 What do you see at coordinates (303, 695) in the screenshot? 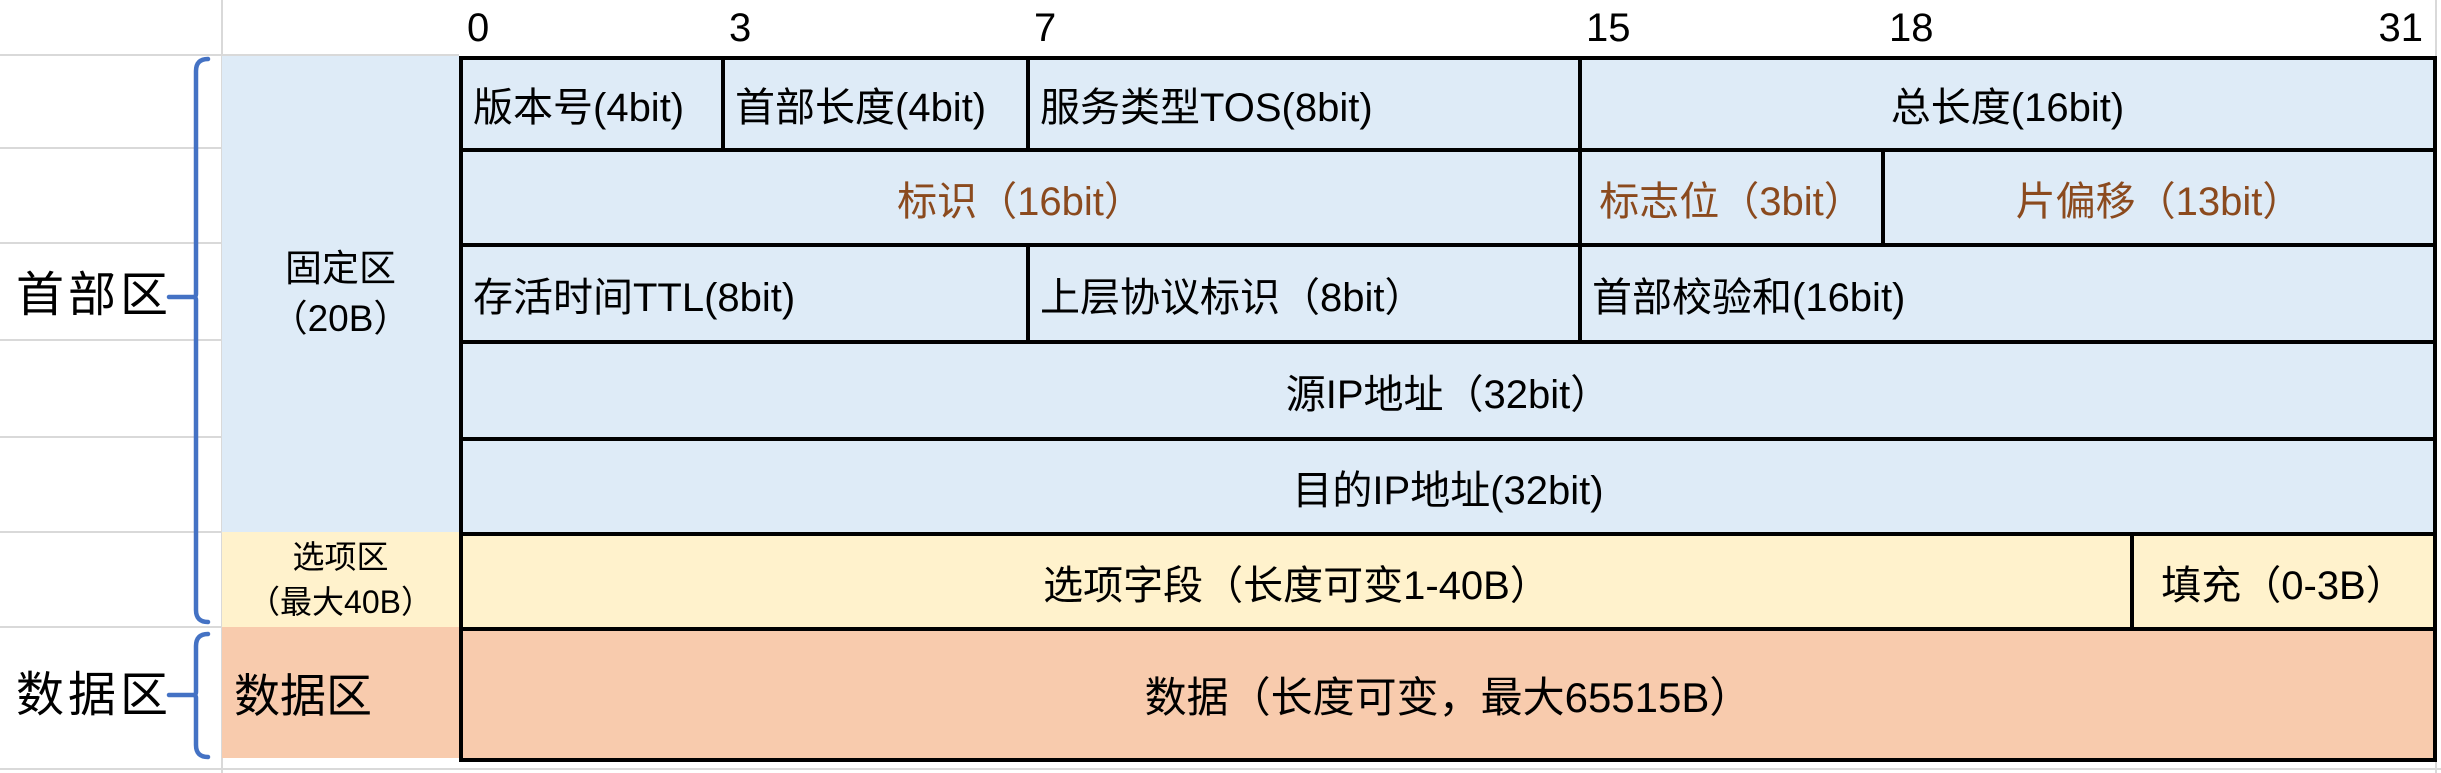
I see `data-region-label: 数据区` at bounding box center [303, 695].